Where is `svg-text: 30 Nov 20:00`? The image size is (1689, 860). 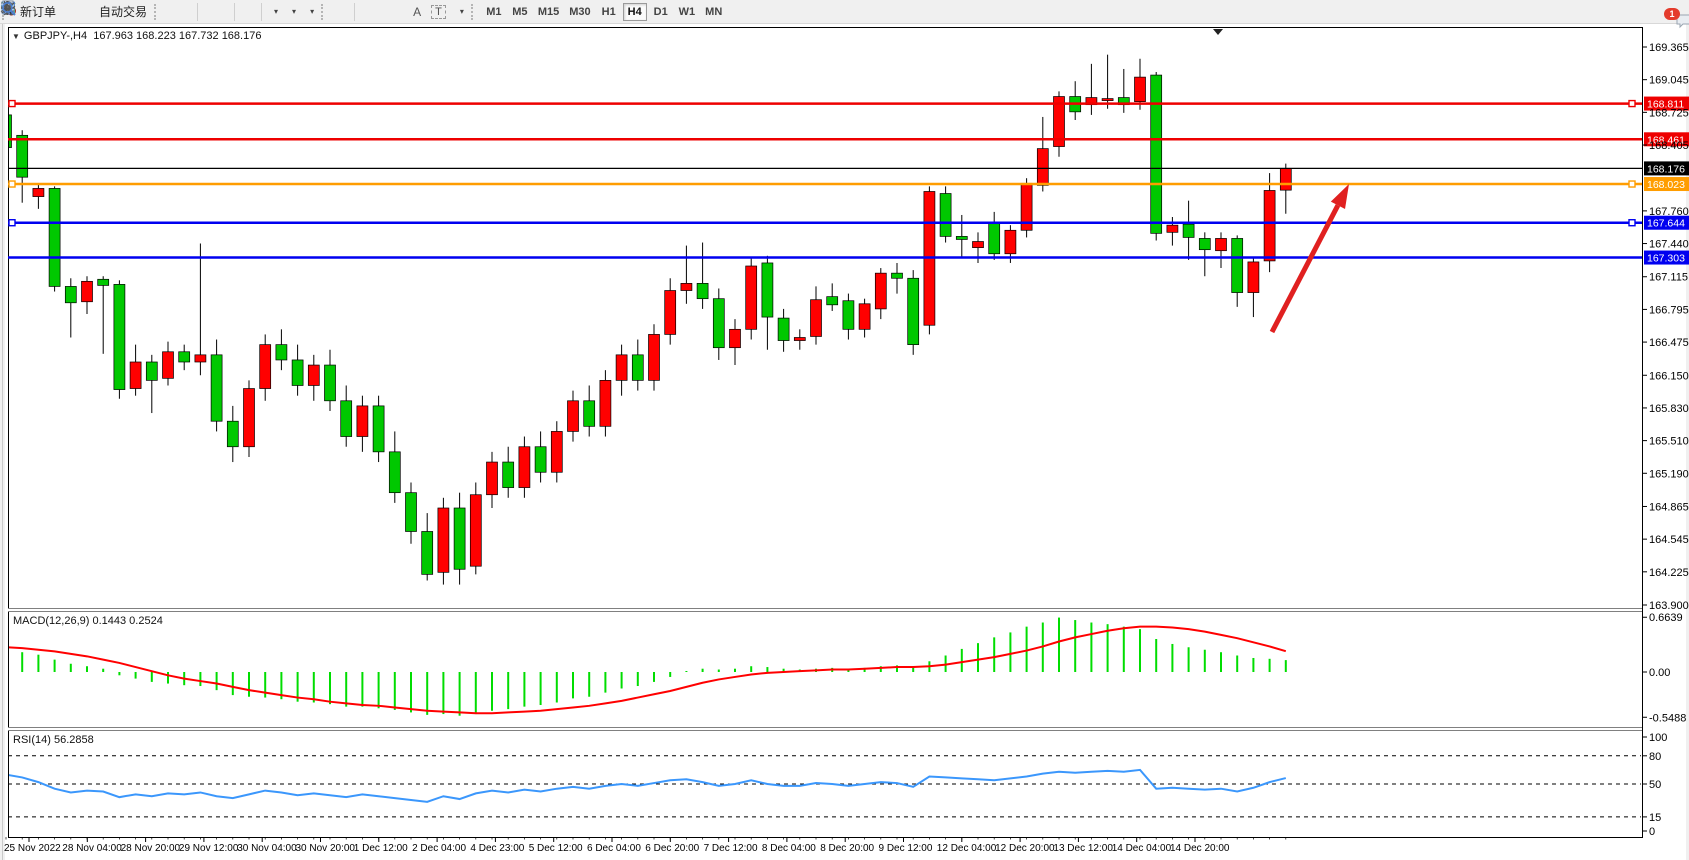 svg-text: 30 Nov 20:00 is located at coordinates (326, 848).